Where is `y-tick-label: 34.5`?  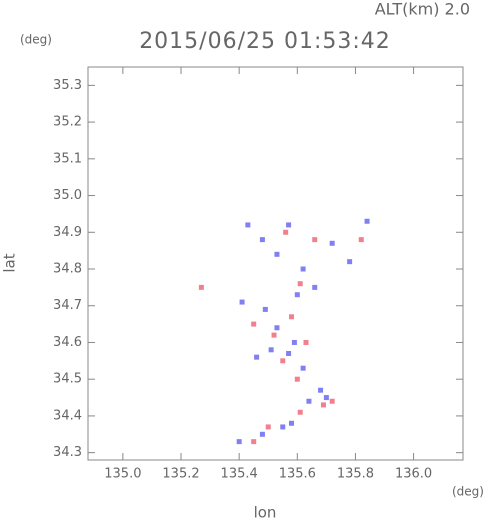
y-tick-label: 34.5 is located at coordinates (67, 379).